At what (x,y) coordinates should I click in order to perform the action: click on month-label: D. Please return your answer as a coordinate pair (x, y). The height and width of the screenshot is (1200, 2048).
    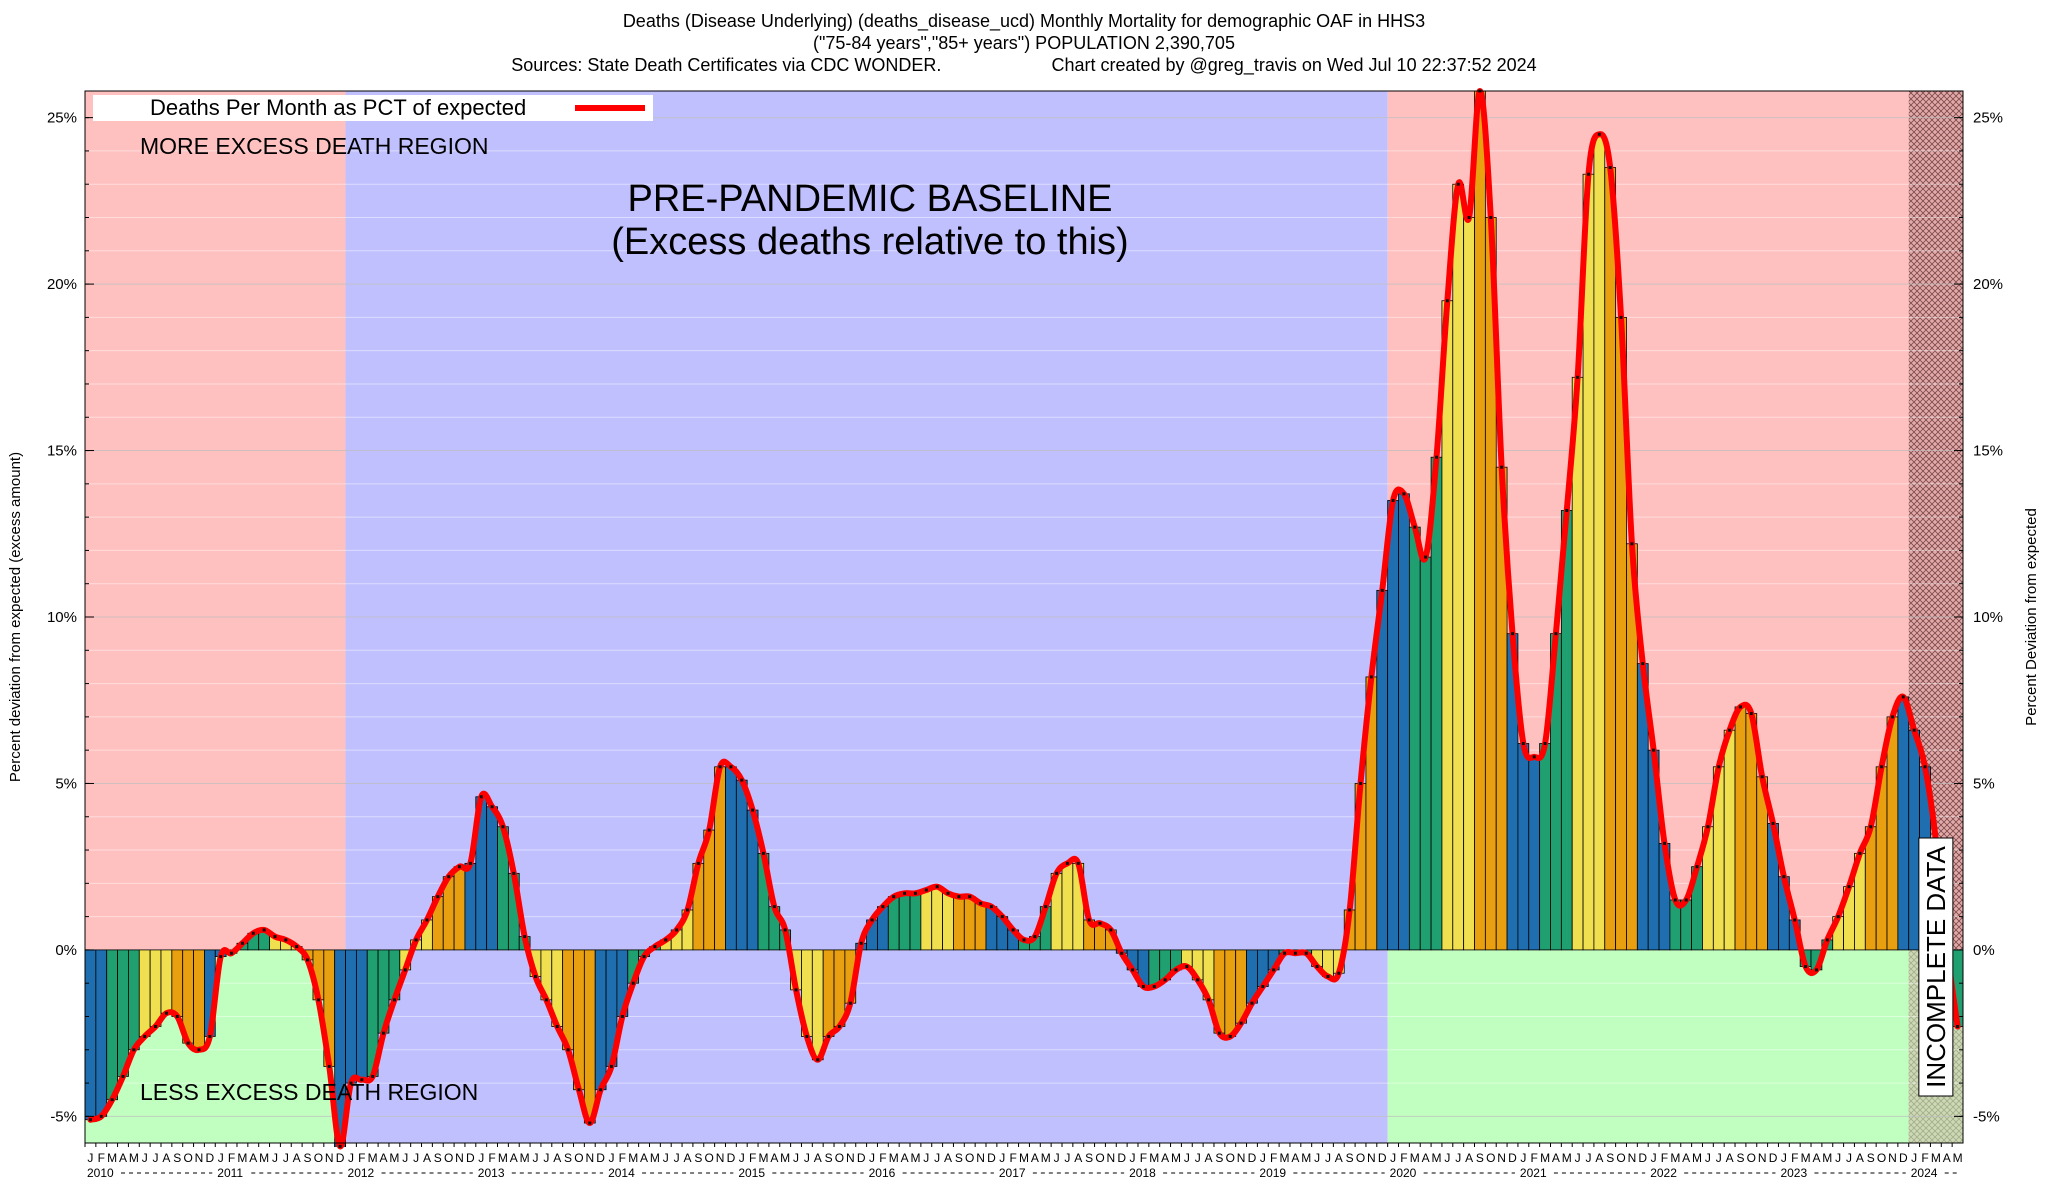
    Looking at the image, I should click on (340, 1158).